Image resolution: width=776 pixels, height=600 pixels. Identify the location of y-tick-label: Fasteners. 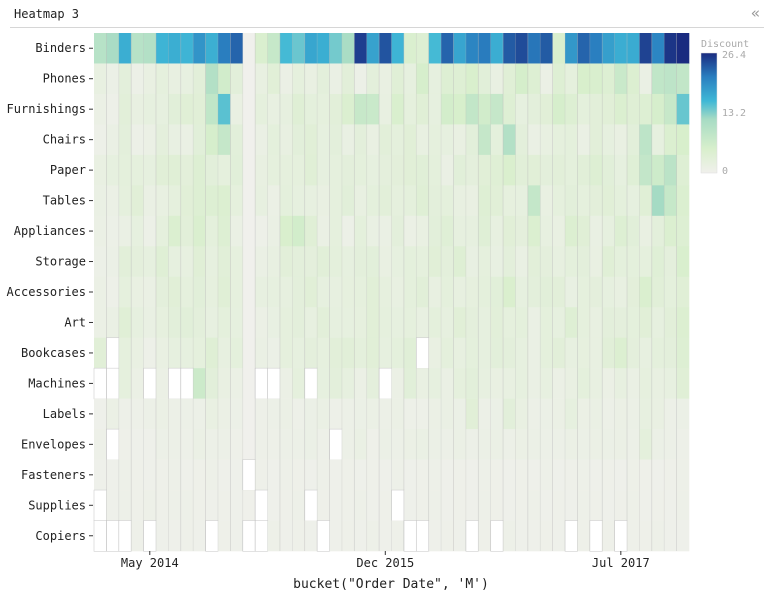
(53, 475).